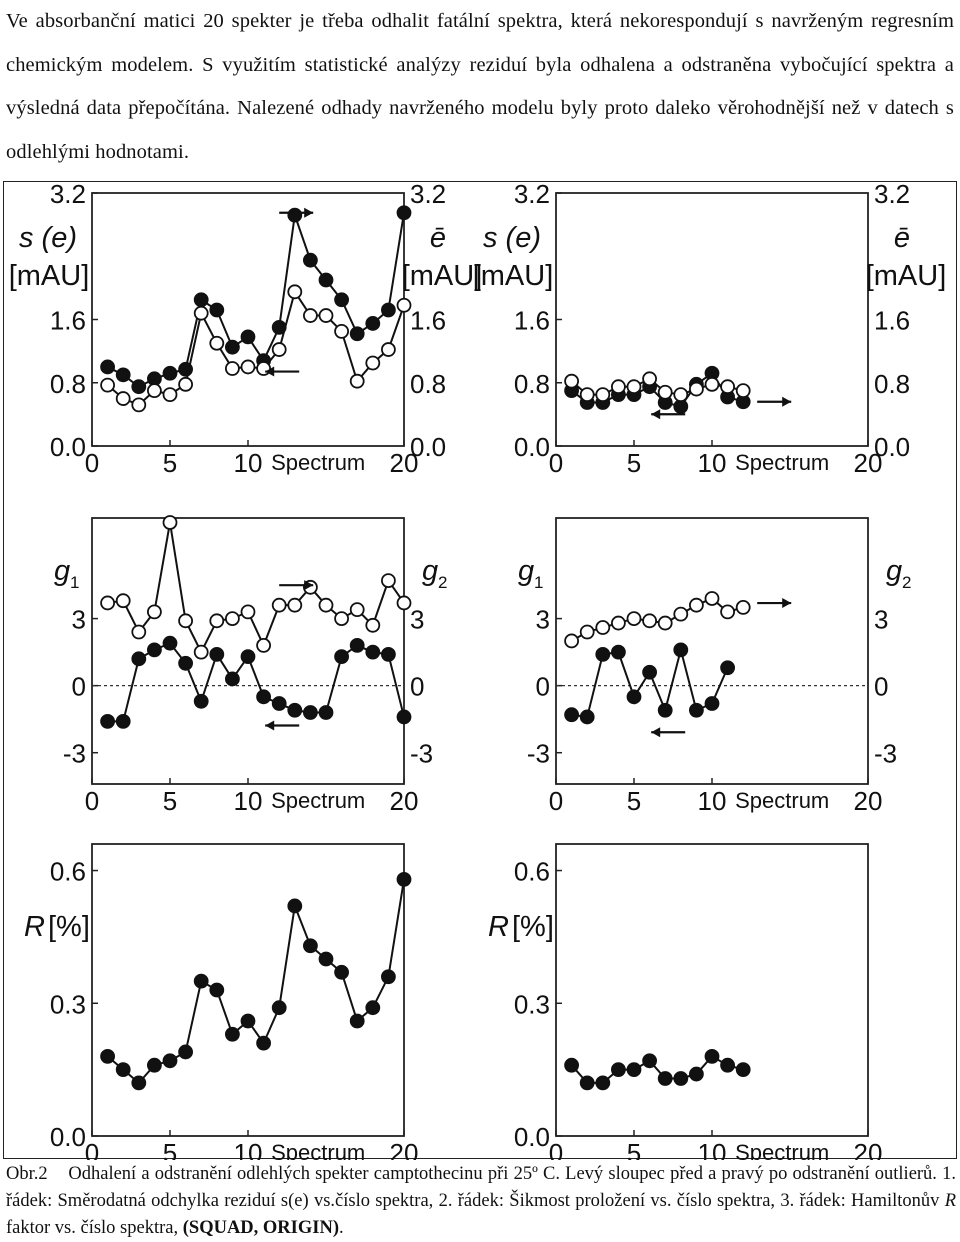 The image size is (960, 1242). Describe the element at coordinates (428, 195) in the screenshot. I see `chart-se-before-ytick-right: 3.2` at that location.